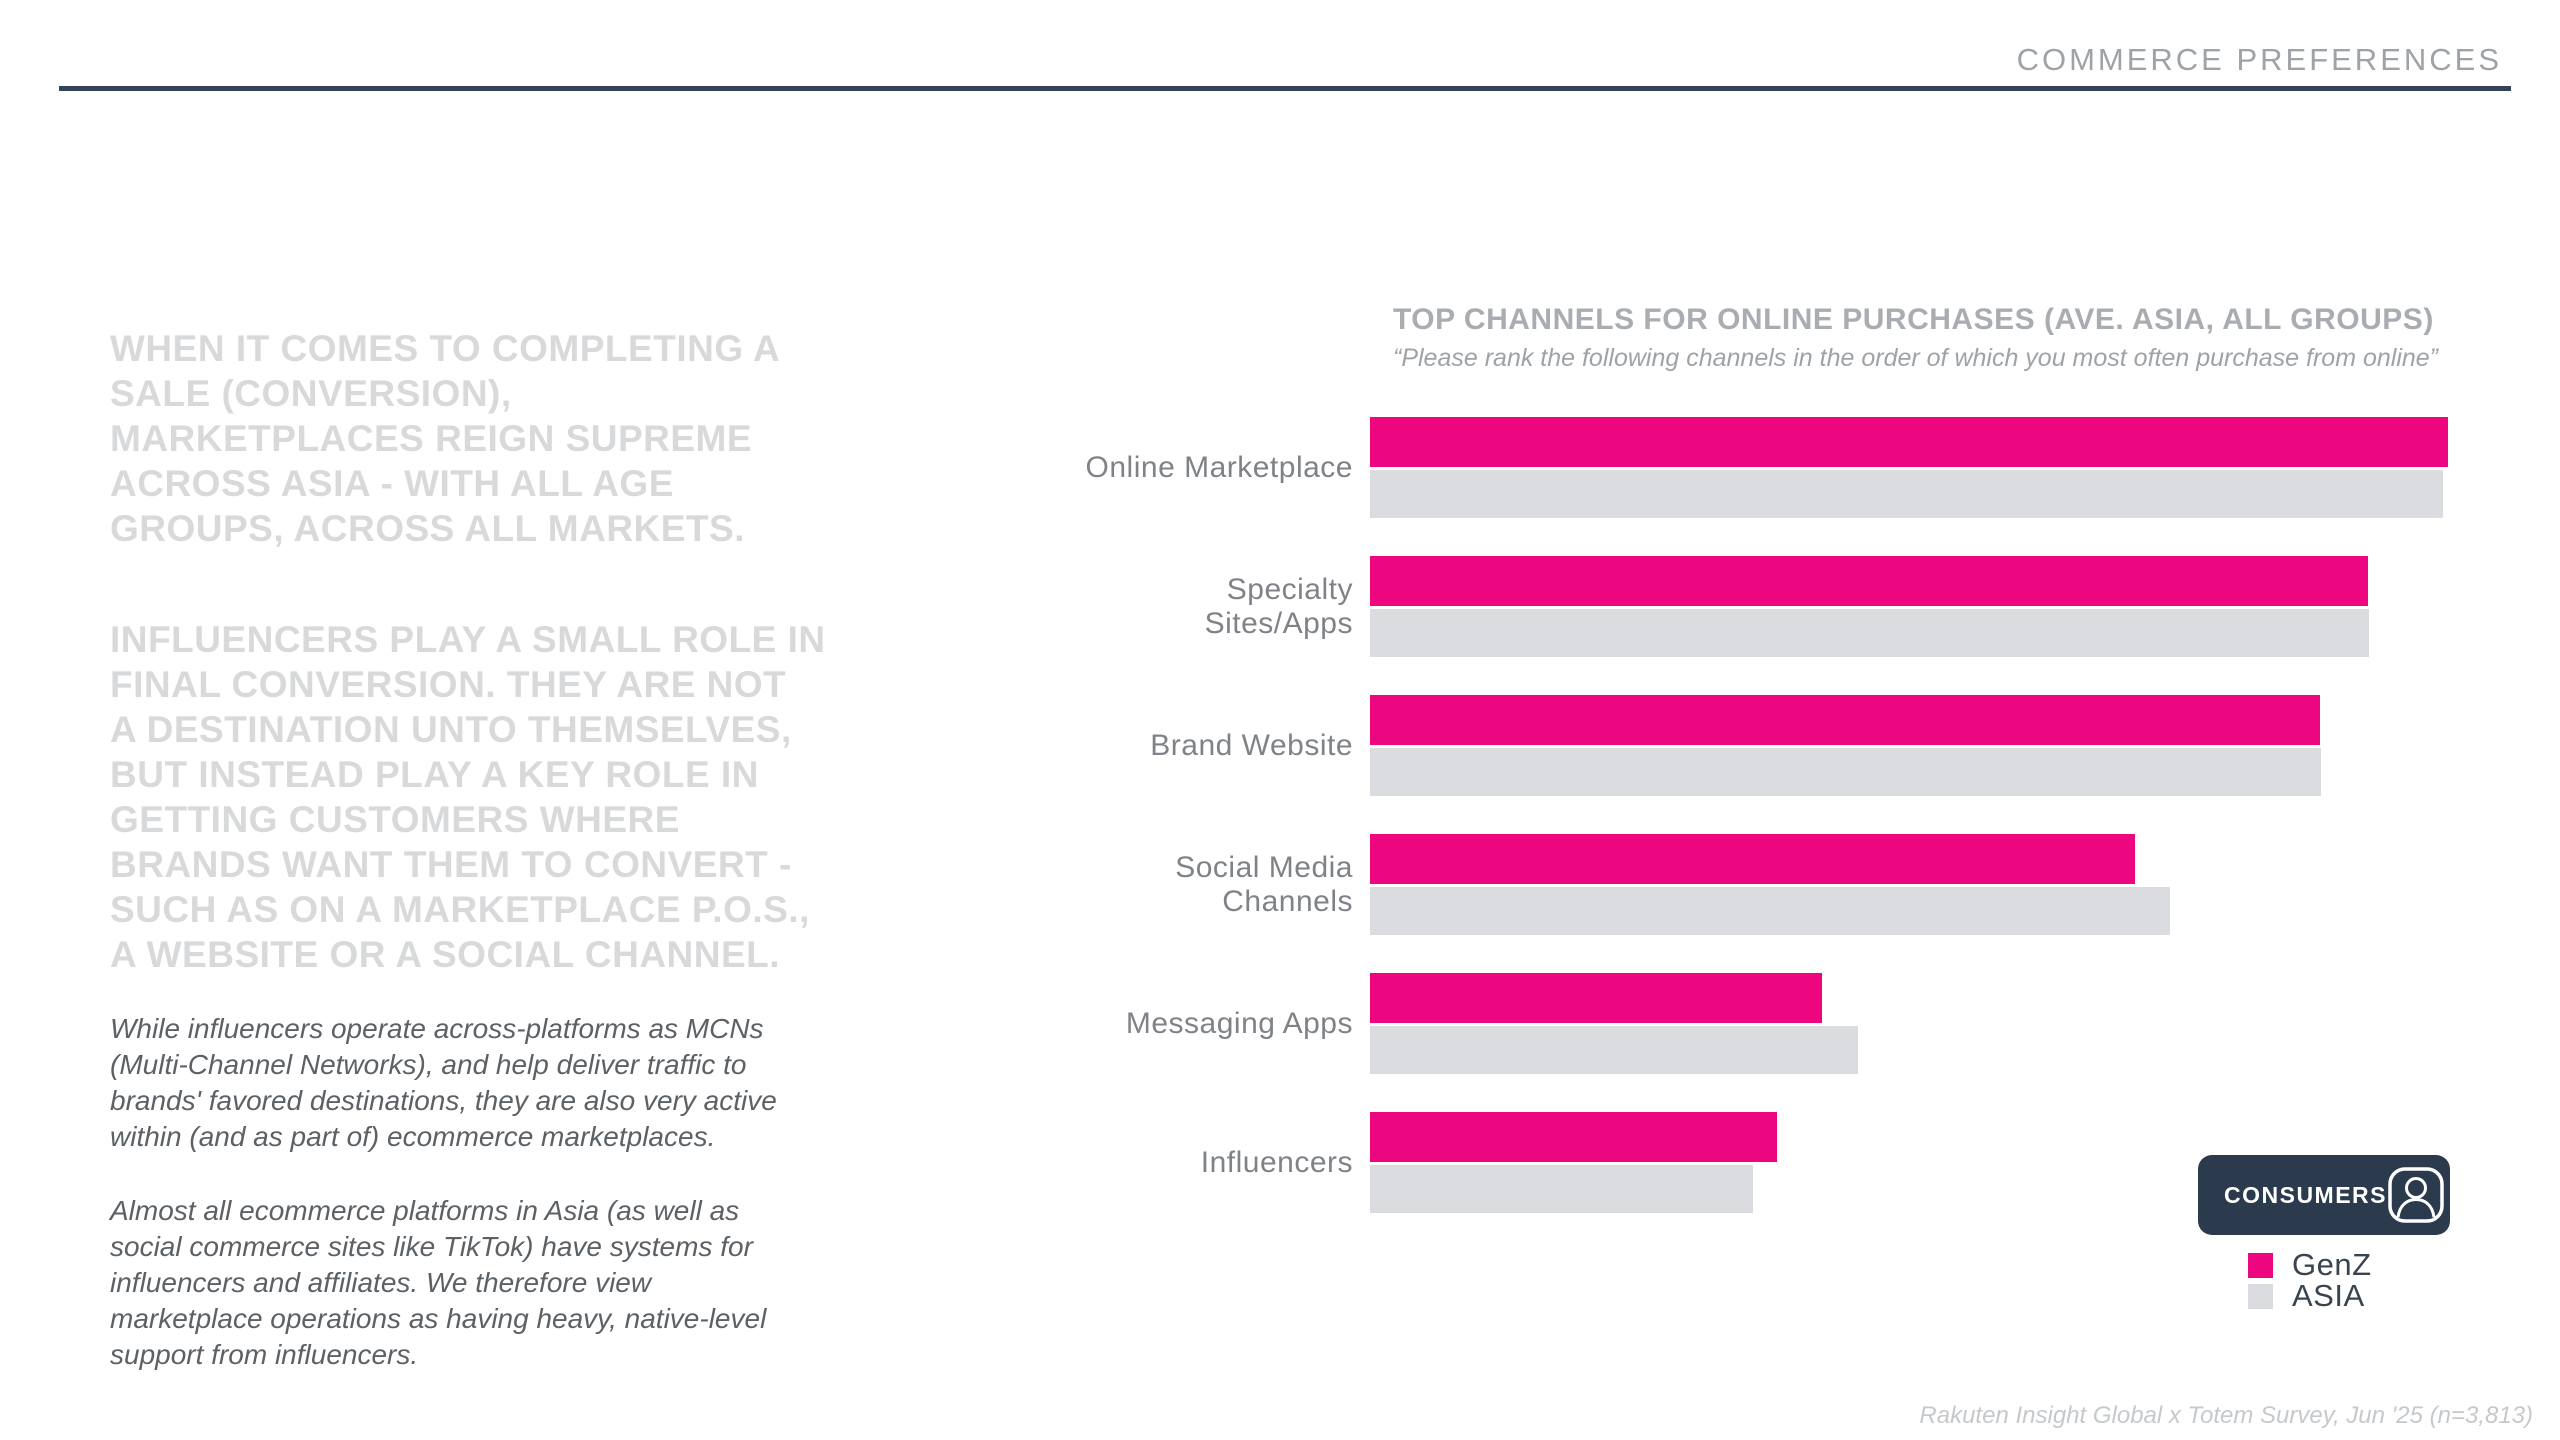  Describe the element at coordinates (1285, 88) in the screenshot. I see `header-divider` at that location.